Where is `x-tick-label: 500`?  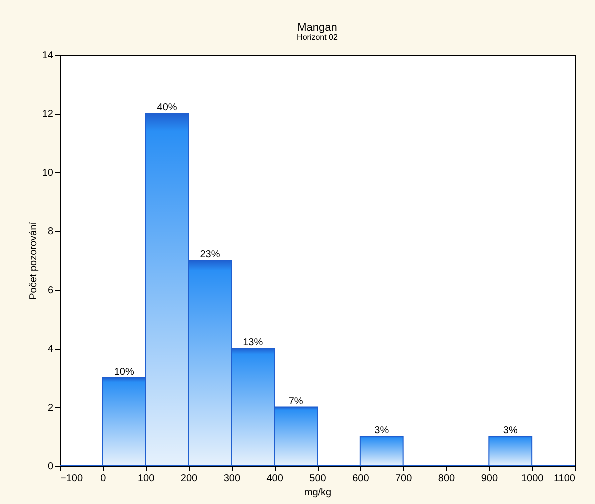 x-tick-label: 500 is located at coordinates (318, 479).